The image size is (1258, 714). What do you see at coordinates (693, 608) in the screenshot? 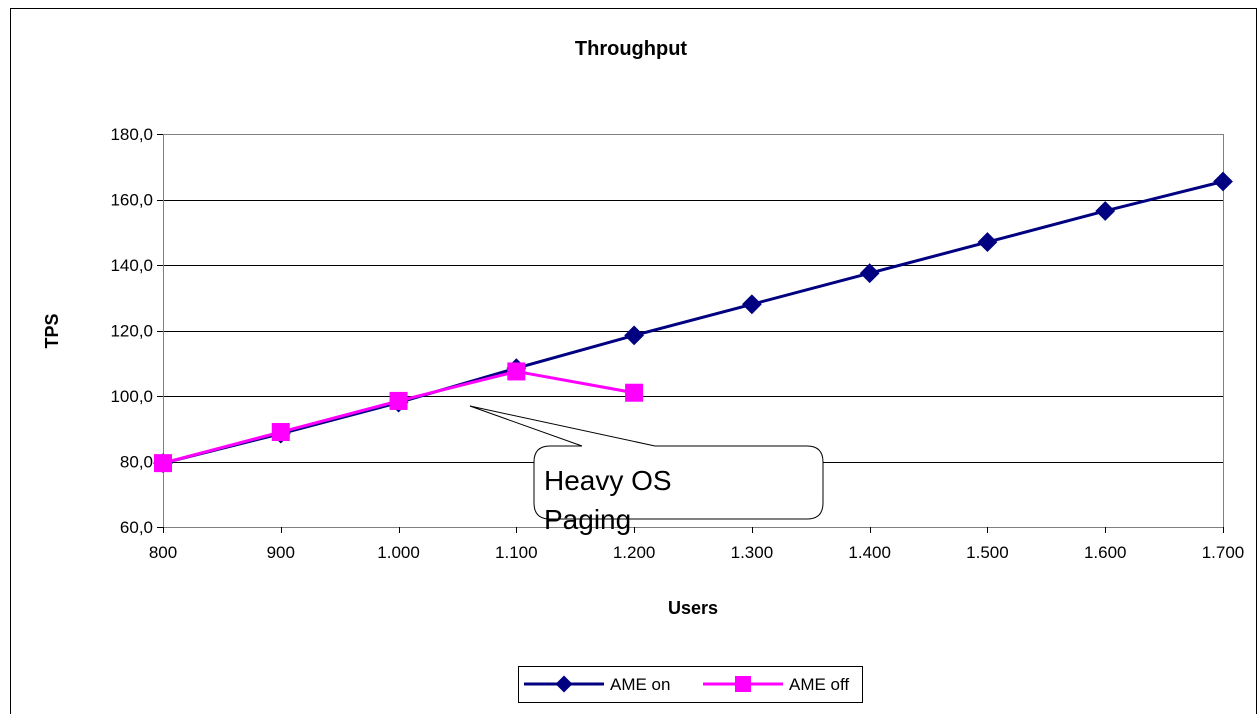
I see `x-axis-label: Users` at bounding box center [693, 608].